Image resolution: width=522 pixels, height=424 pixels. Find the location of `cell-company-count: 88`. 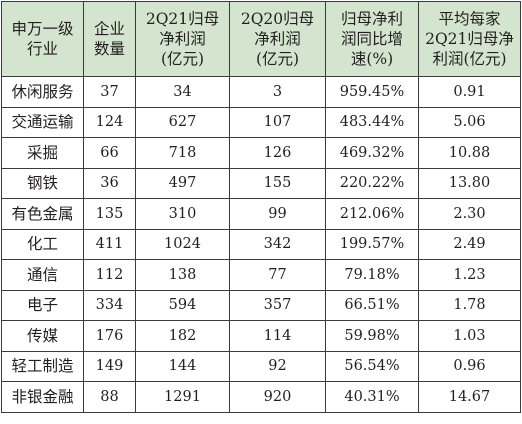

cell-company-count: 88 is located at coordinates (109, 397).